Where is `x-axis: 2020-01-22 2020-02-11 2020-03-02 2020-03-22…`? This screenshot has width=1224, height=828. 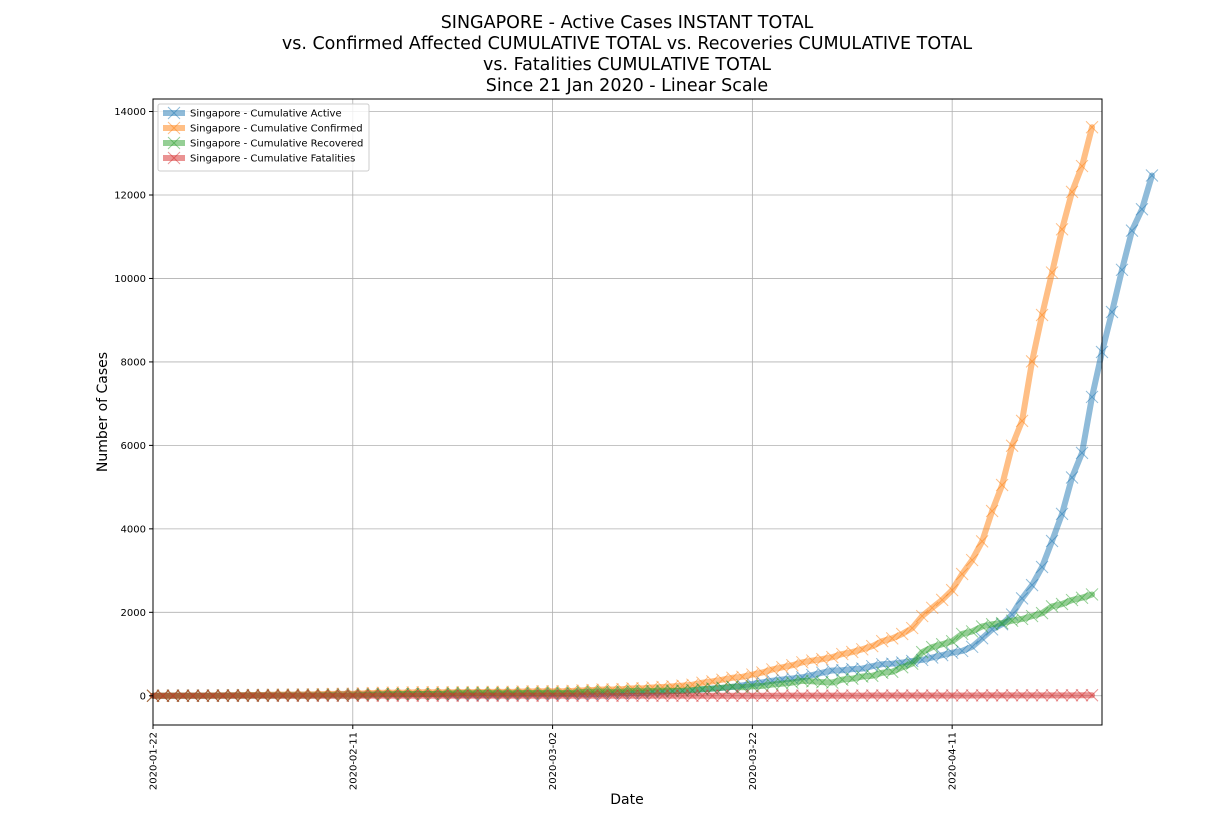 x-axis: 2020-01-22 2020-02-11 2020-03-02 2020-03-22… is located at coordinates (554, 757).